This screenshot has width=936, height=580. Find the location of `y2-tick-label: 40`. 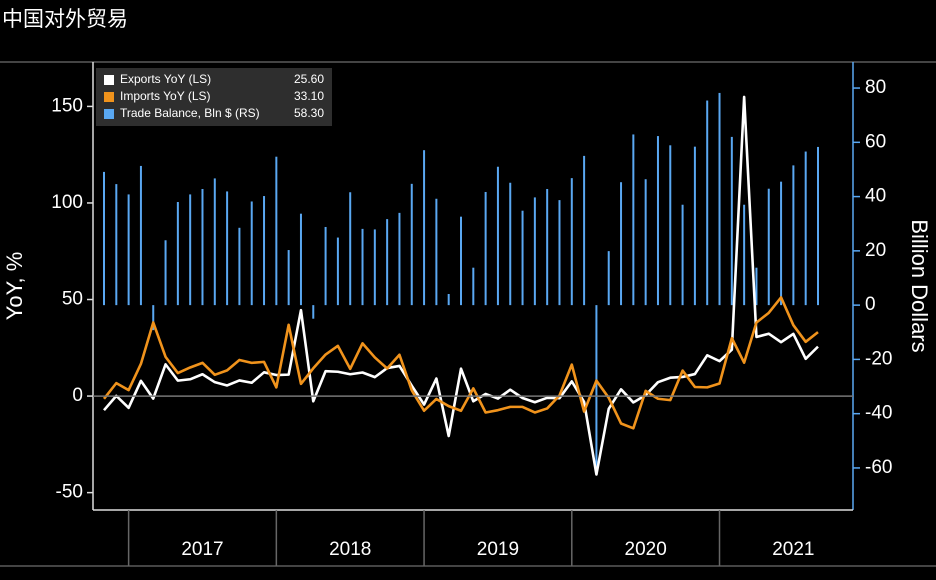

y2-tick-label: 40 is located at coordinates (875, 196).